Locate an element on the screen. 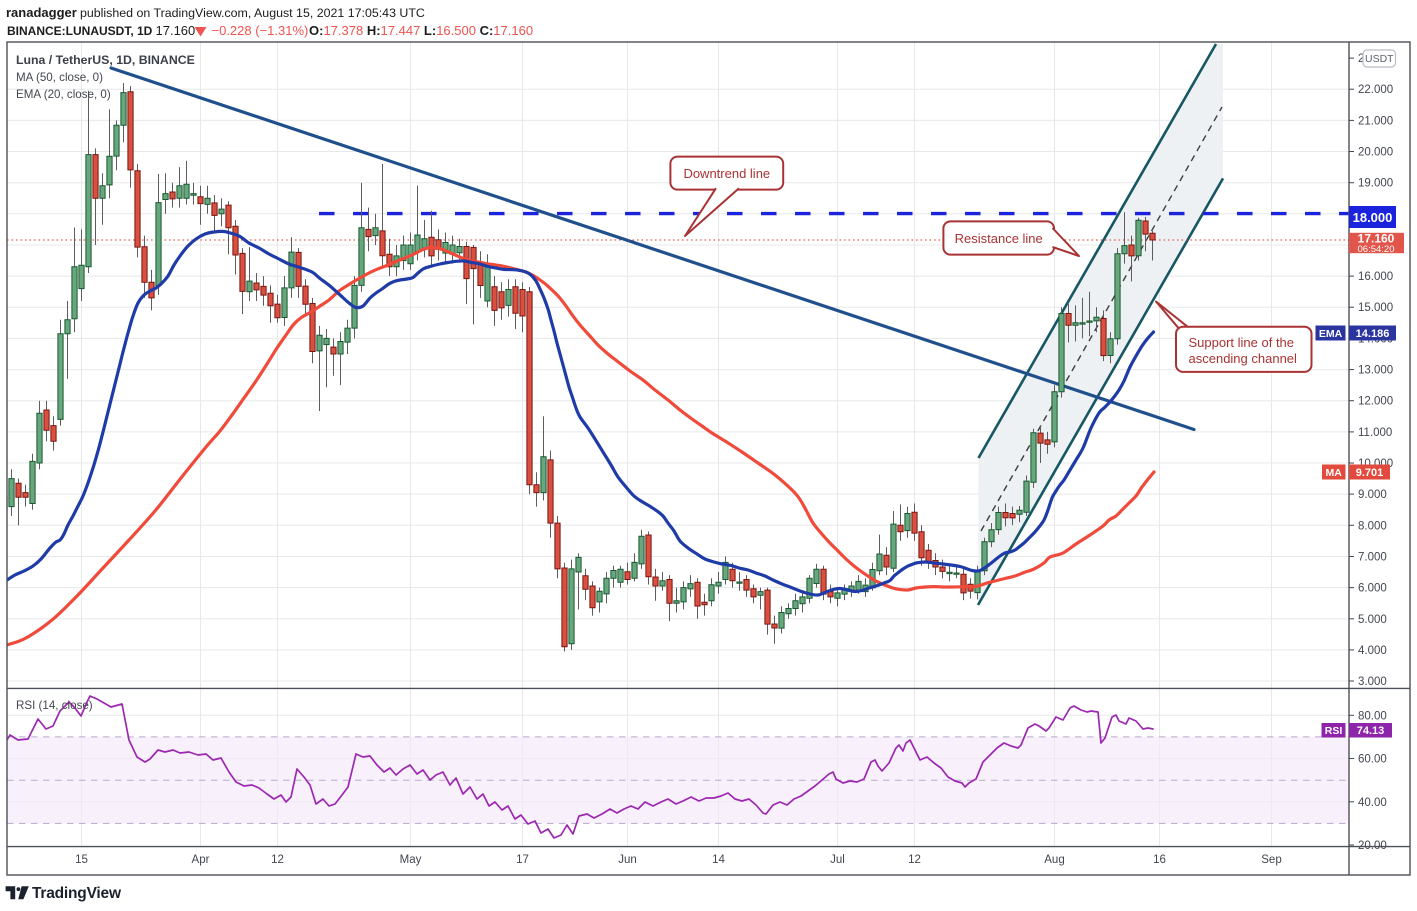 This screenshot has width=1417, height=911. svg-text: Downtrend line is located at coordinates (726, 173).